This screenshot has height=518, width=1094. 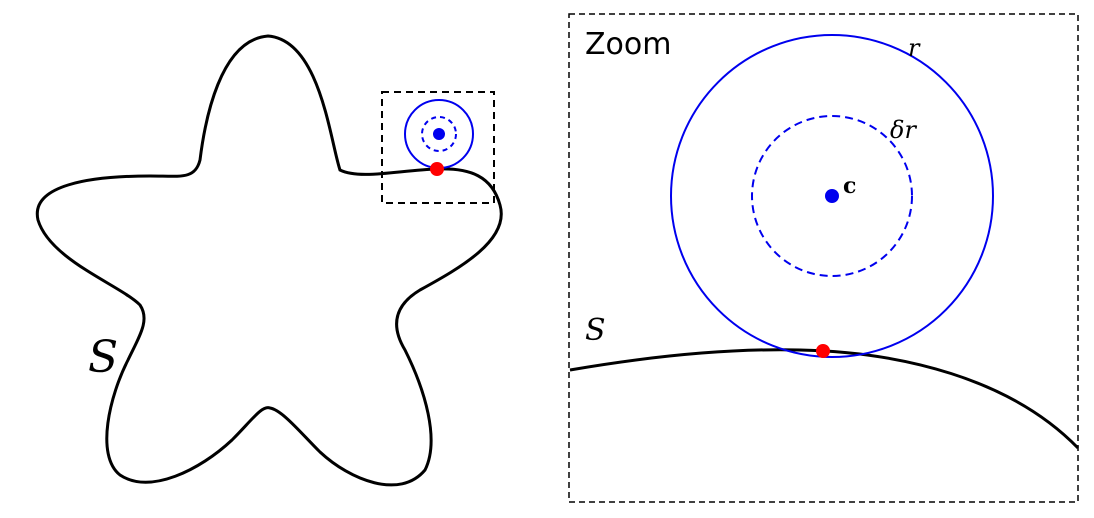 I want to click on center-label: c, so click(x=849, y=186).